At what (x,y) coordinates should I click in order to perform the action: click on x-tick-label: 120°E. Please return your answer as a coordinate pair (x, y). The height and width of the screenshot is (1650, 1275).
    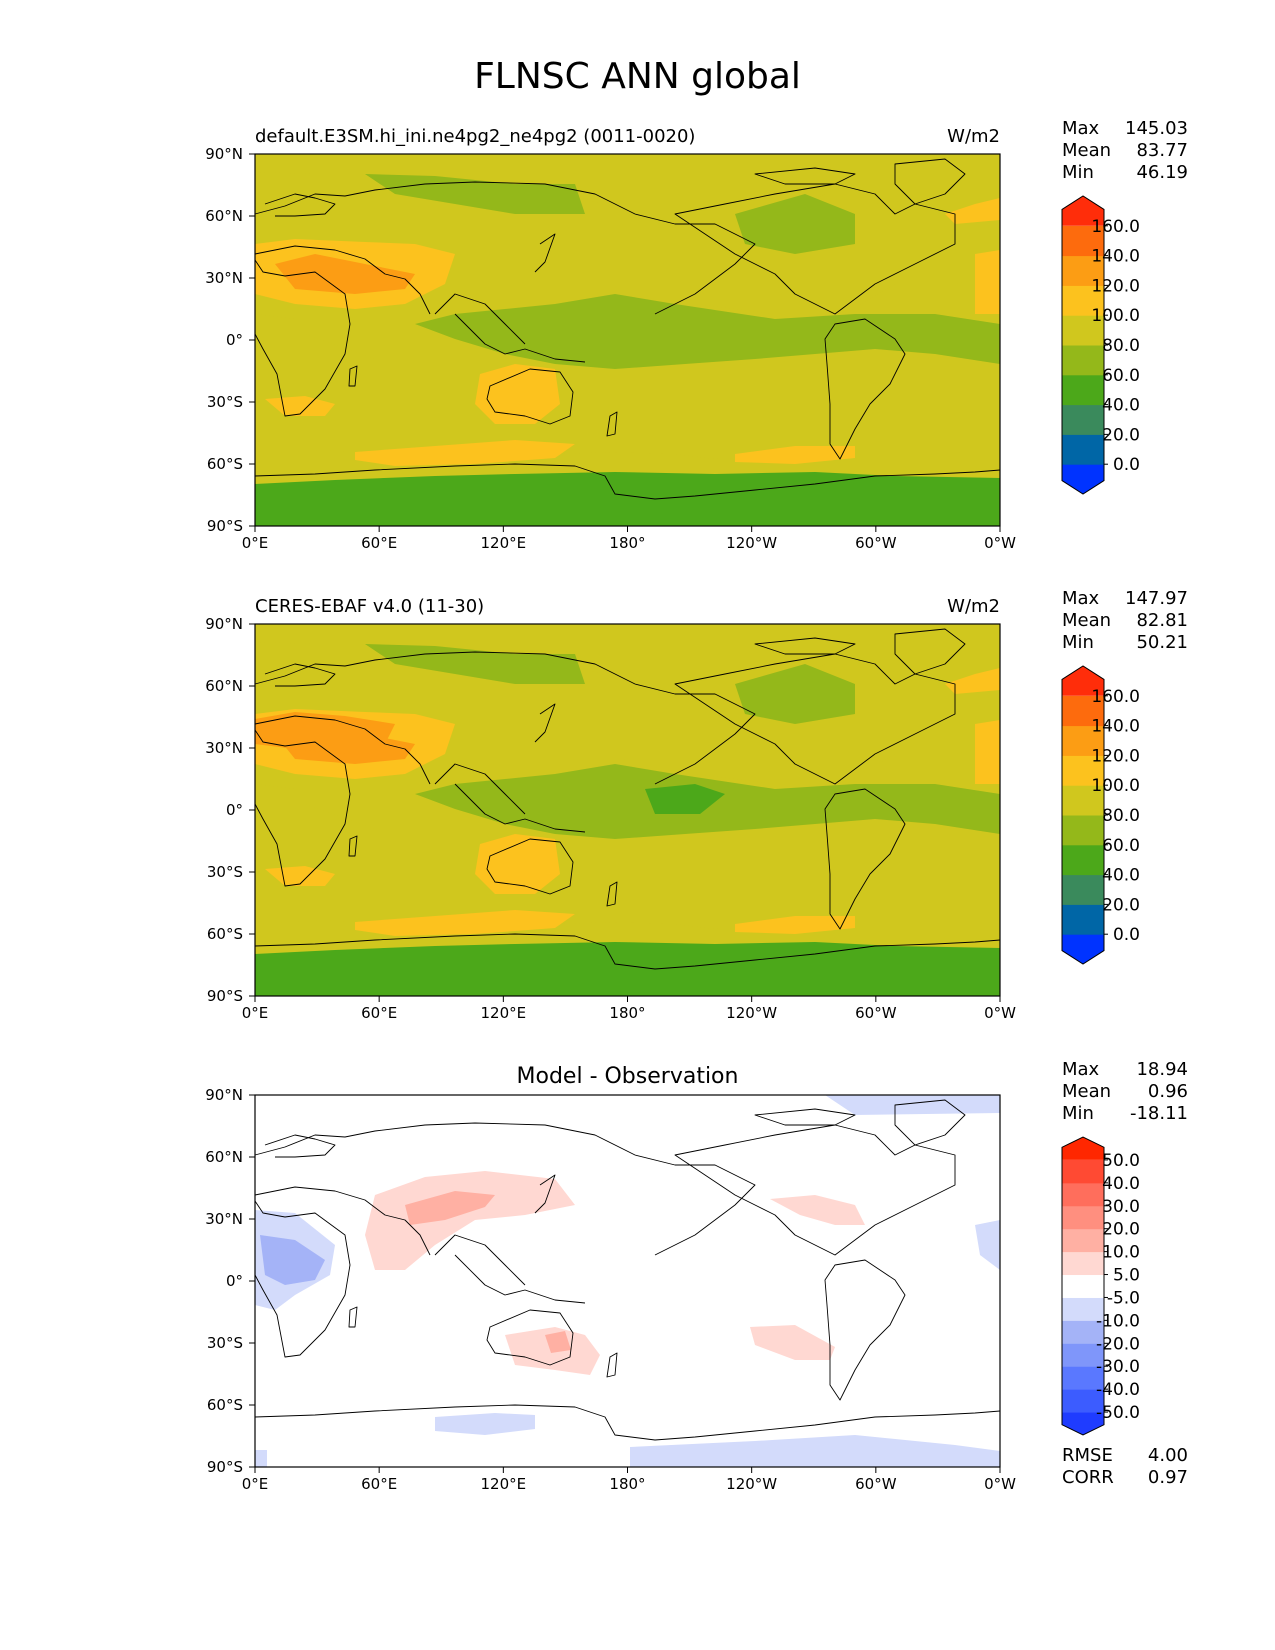
    Looking at the image, I should click on (504, 1013).